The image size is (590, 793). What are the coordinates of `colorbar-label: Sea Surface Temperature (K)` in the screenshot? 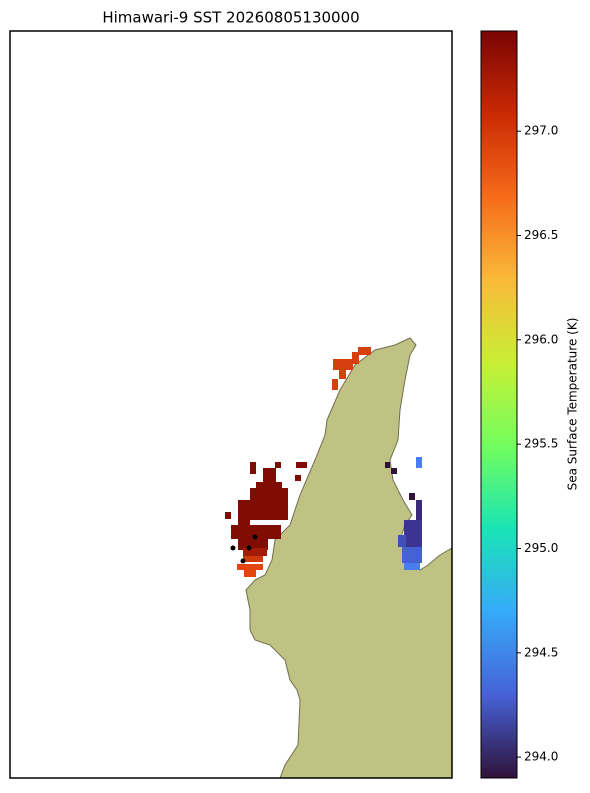 It's located at (573, 404).